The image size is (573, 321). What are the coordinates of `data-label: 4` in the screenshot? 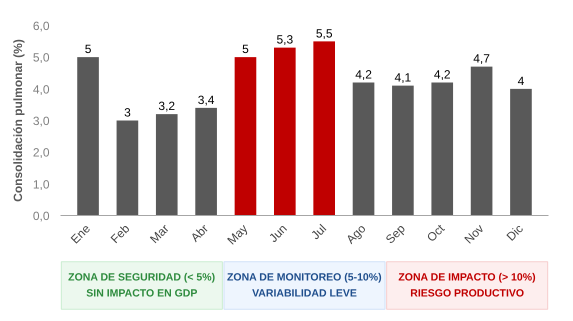 It's located at (521, 81).